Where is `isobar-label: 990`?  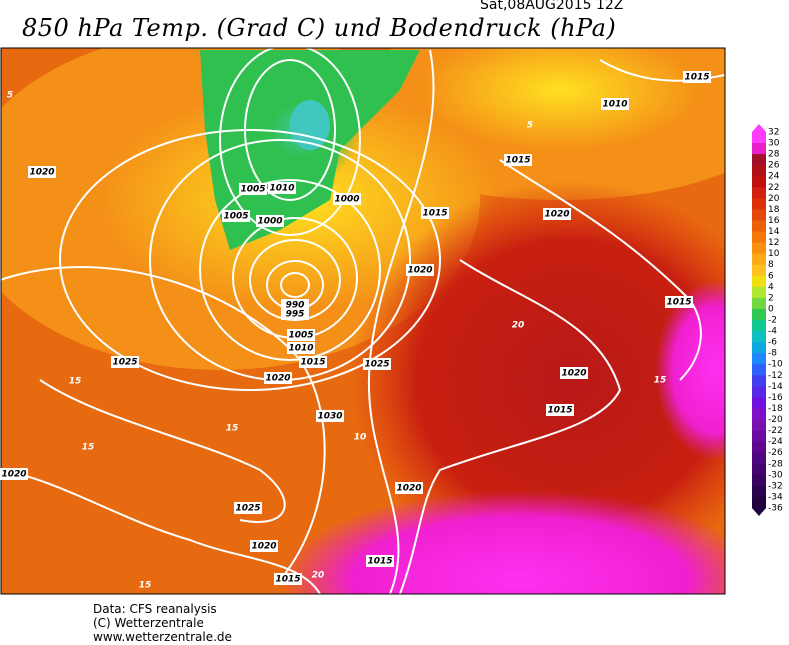 isobar-label: 990 is located at coordinates (295, 306).